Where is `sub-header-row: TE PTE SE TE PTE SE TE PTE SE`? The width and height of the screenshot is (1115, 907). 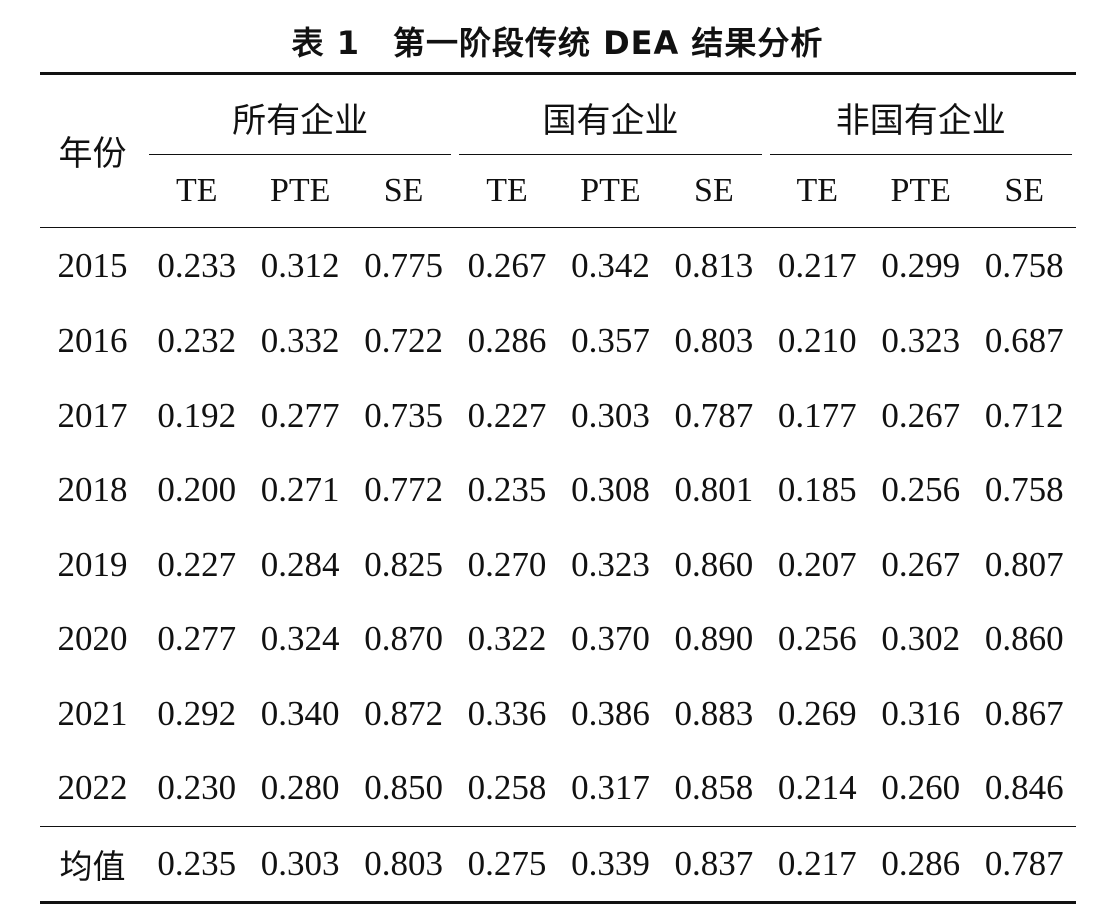 sub-header-row: TE PTE SE TE PTE SE TE PTE SE is located at coordinates (558, 191).